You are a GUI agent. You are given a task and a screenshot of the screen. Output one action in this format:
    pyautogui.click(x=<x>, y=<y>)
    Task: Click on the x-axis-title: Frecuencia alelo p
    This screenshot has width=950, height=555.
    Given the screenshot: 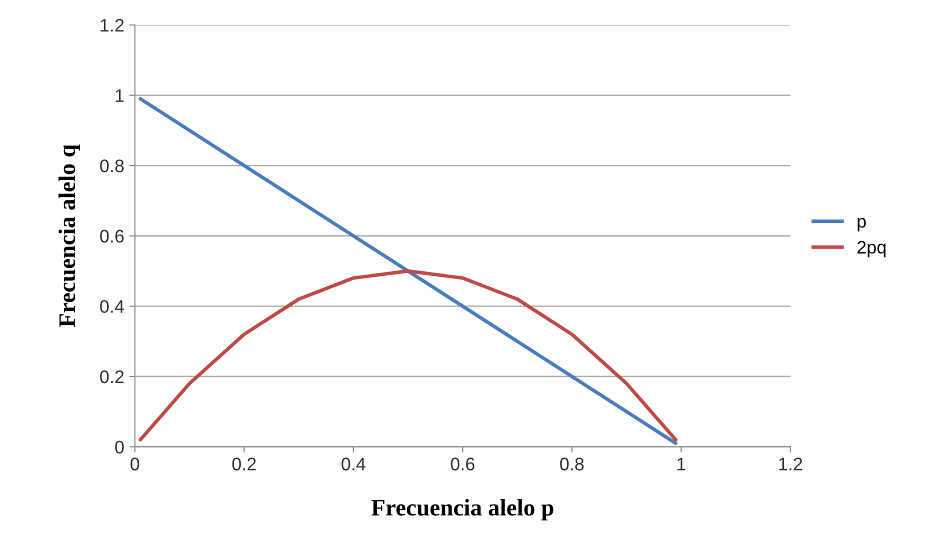 What is the action you would take?
    pyautogui.click(x=462, y=509)
    